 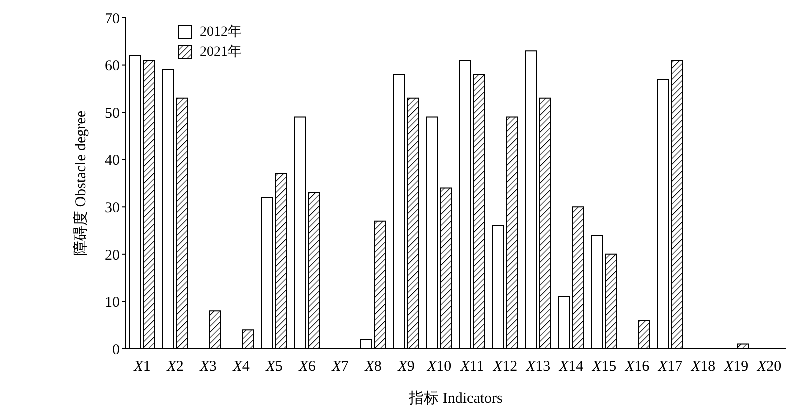 I want to click on x-tick-label: X18, so click(x=703, y=367).